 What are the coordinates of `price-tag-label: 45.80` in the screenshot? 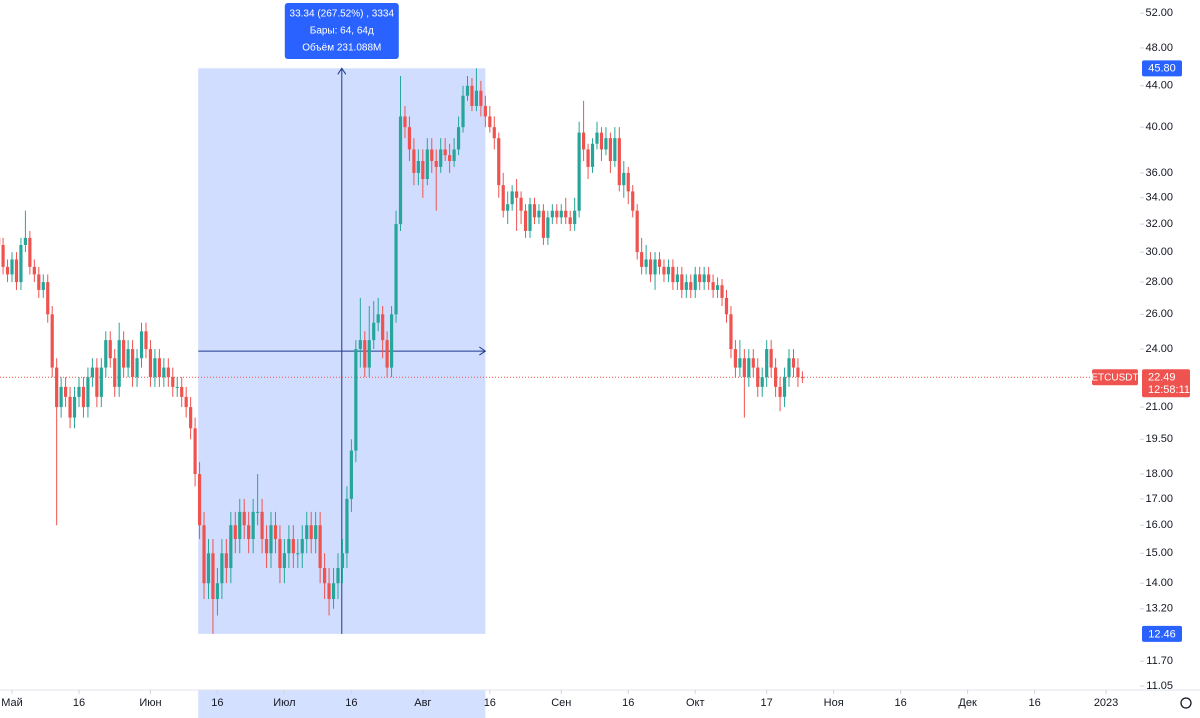 It's located at (1162, 69).